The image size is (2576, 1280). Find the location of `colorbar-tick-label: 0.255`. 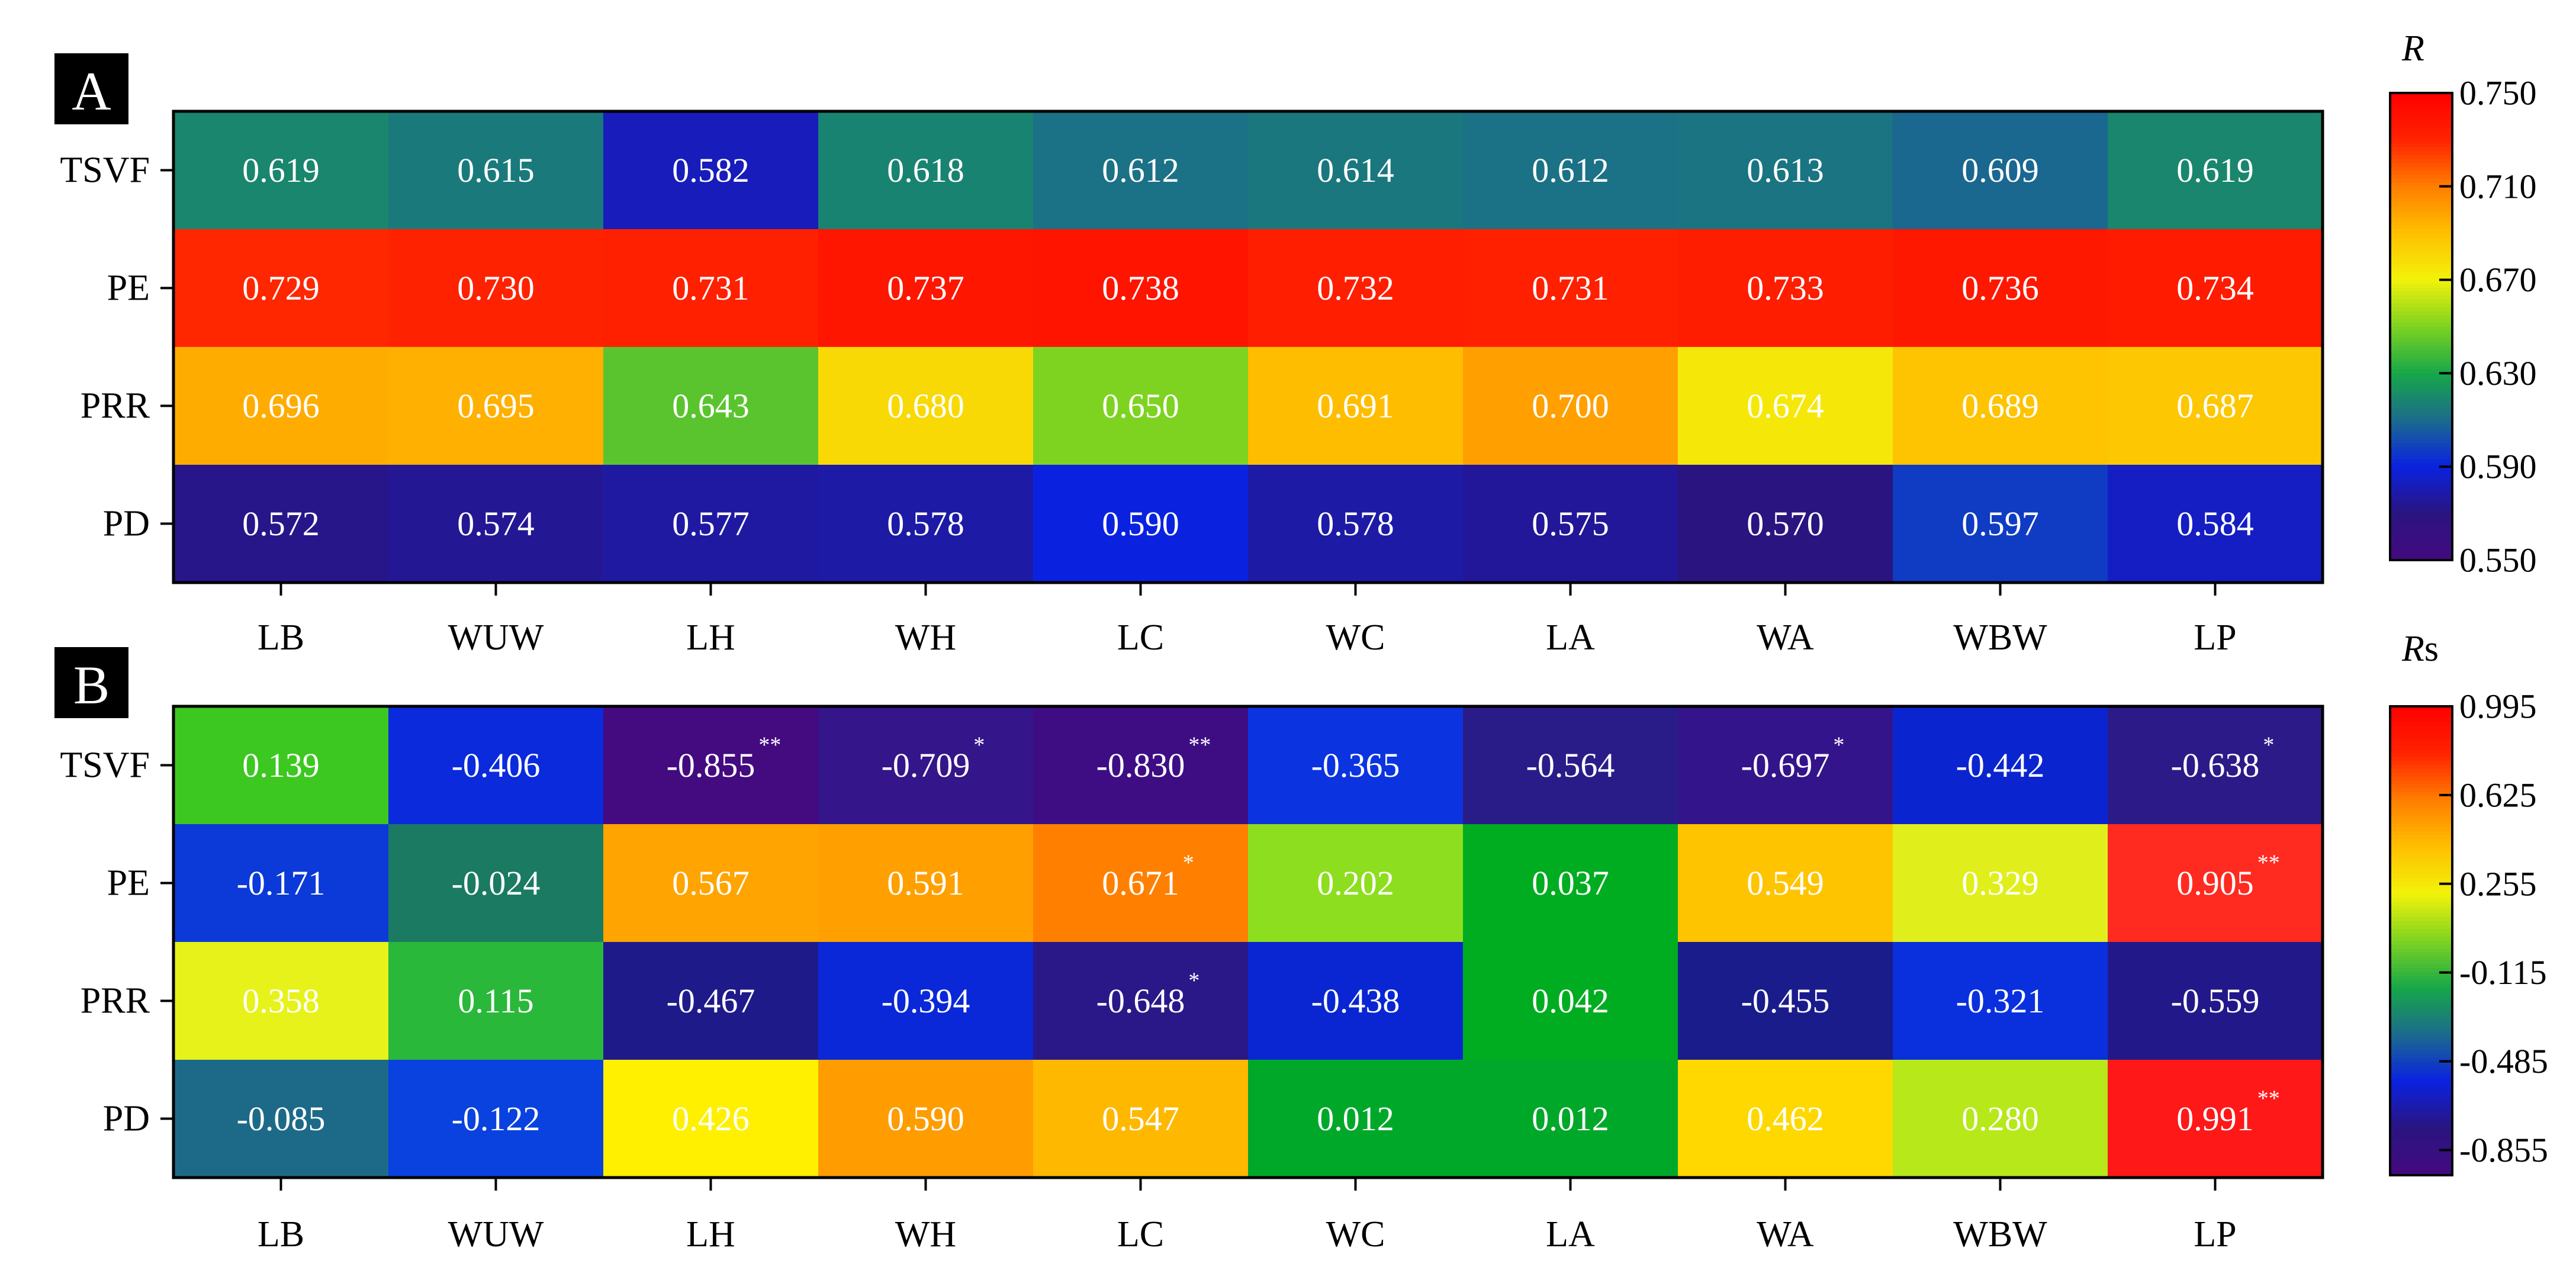

colorbar-tick-label: 0.255 is located at coordinates (2498, 883).